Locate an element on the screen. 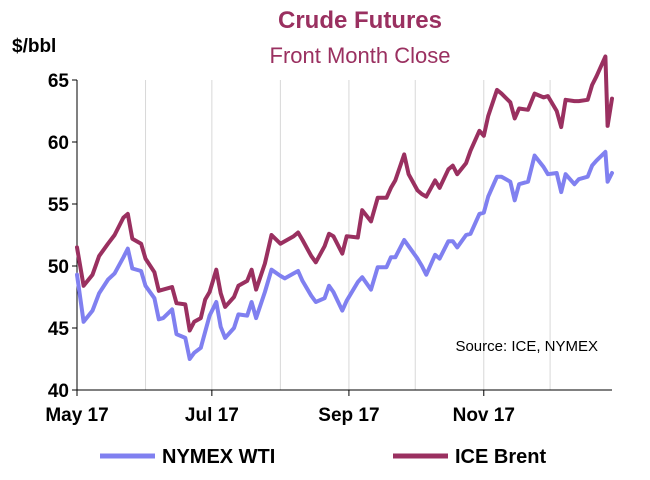 The height and width of the screenshot is (480, 650). y-tick-label-60: 60 is located at coordinates (58, 143).